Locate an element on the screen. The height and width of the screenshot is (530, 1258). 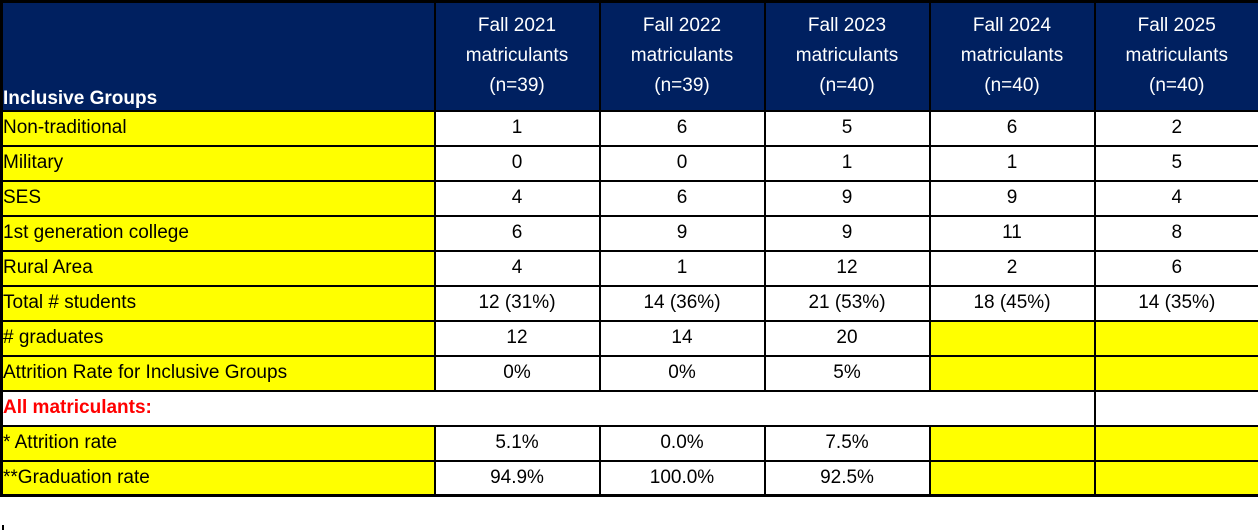
table-row-all-matriculants-section: All matriculants: is located at coordinates (629, 408).